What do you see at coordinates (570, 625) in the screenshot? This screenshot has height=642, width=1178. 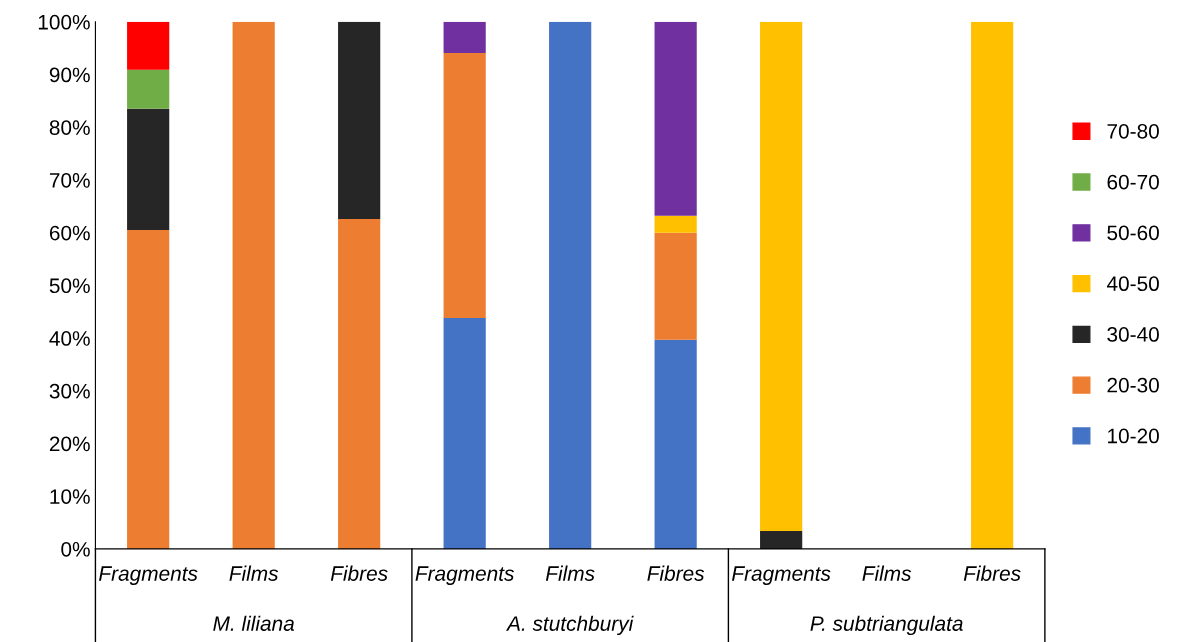 I see `text: A. stutchburyi` at bounding box center [570, 625].